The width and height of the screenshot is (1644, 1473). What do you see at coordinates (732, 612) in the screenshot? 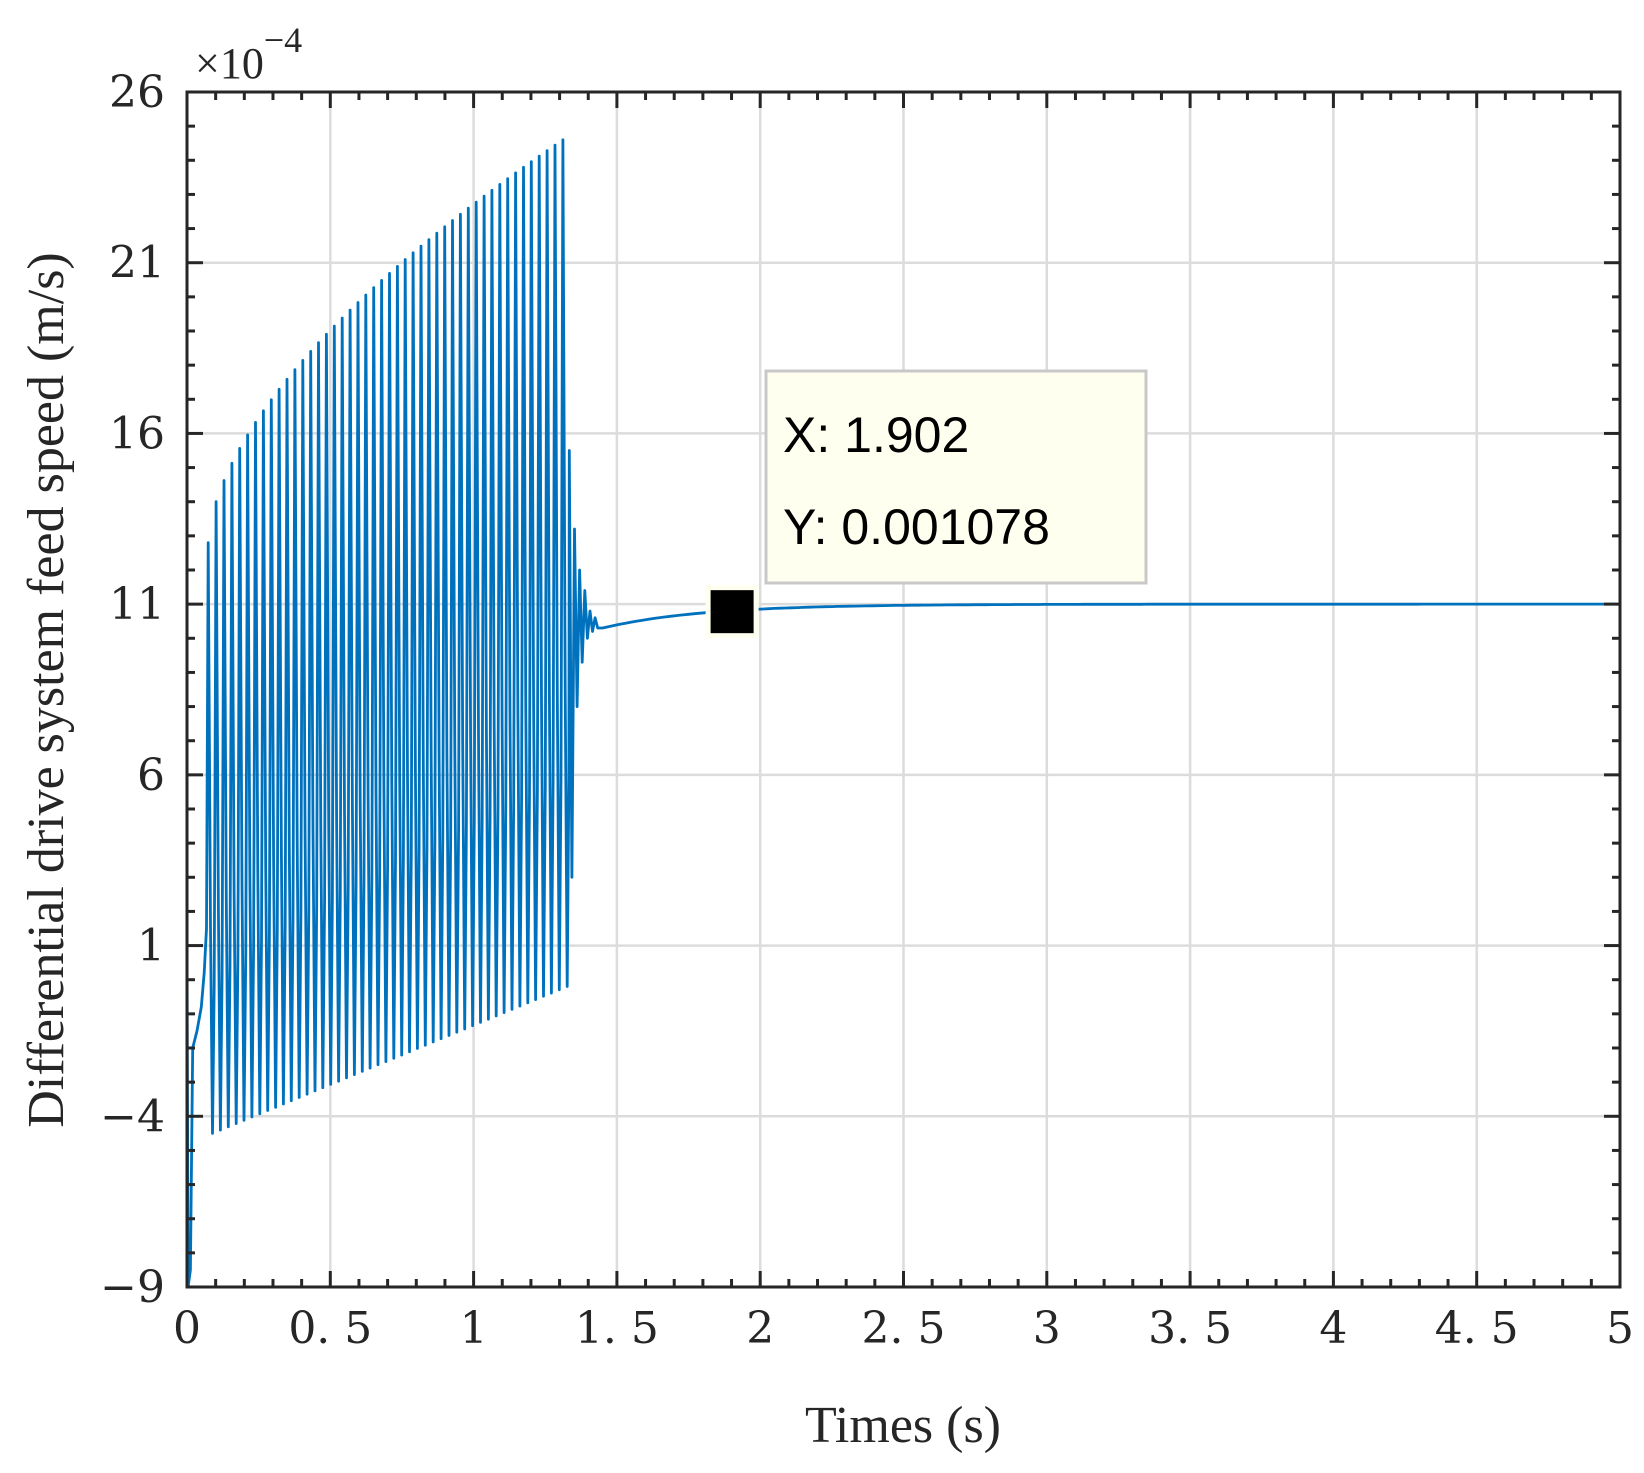
I see `datatip-marker` at bounding box center [732, 612].